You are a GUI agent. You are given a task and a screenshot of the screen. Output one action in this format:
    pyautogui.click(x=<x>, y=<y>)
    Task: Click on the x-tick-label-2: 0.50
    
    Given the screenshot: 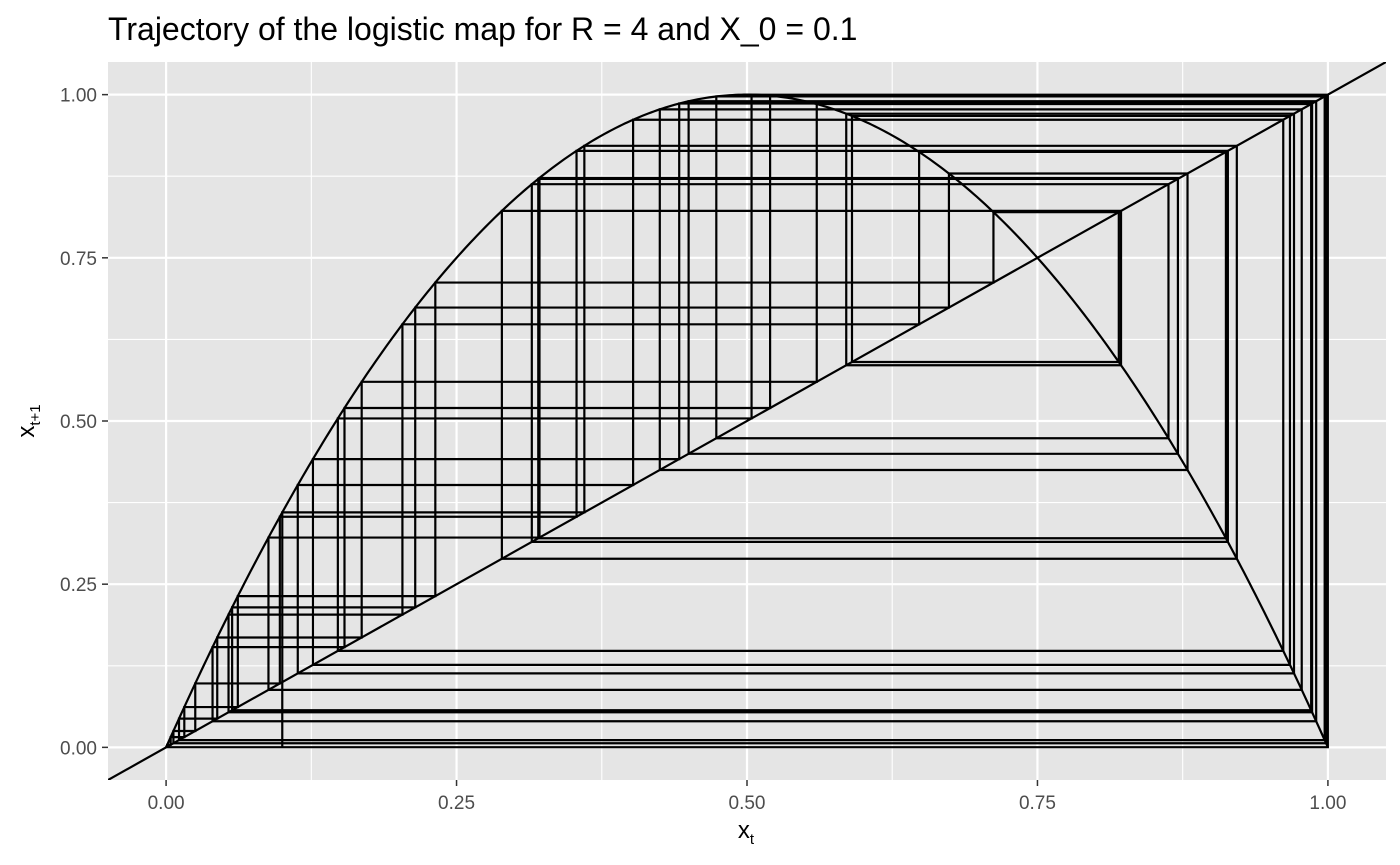 What is the action you would take?
    pyautogui.click(x=747, y=803)
    